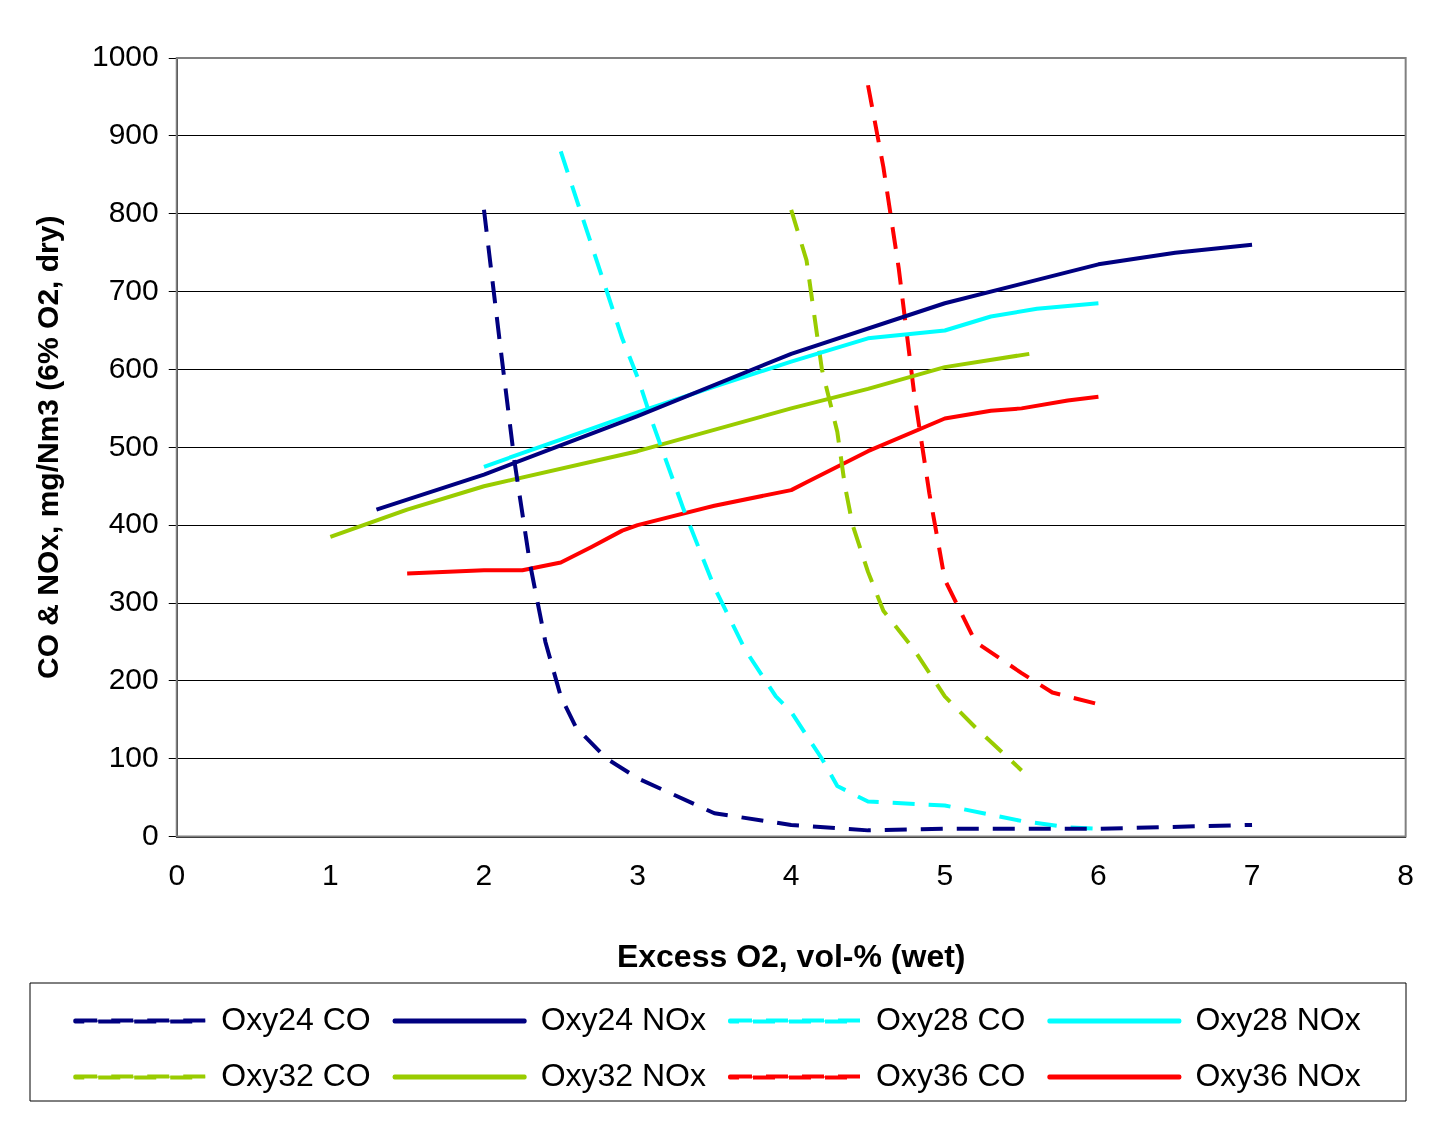 The height and width of the screenshot is (1126, 1439). What do you see at coordinates (1405, 874) in the screenshot?
I see `x-tick-label: 8` at bounding box center [1405, 874].